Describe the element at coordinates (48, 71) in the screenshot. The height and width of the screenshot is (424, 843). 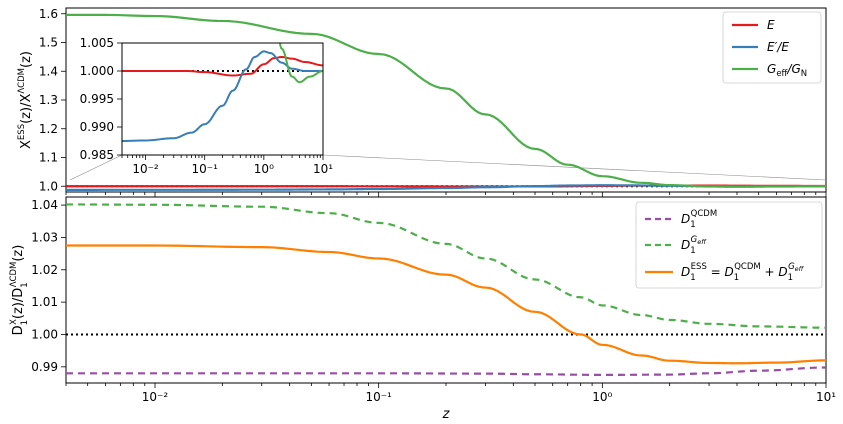
I see `top-y-tick-label: 1.4` at that location.